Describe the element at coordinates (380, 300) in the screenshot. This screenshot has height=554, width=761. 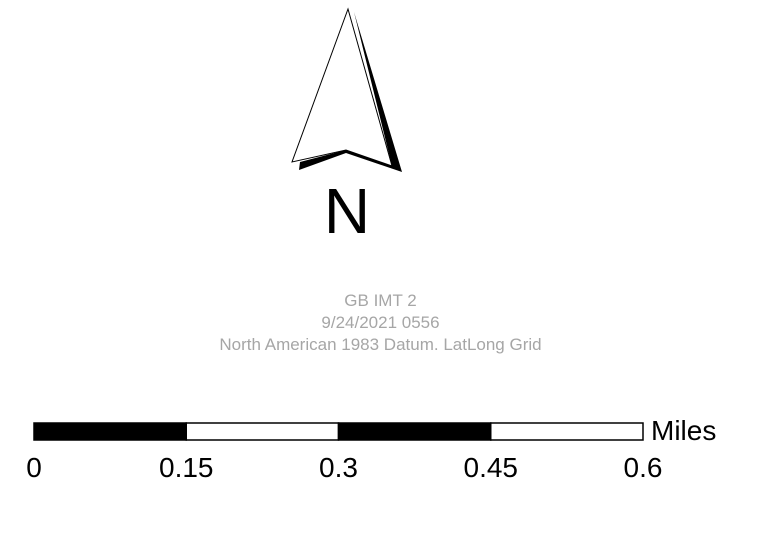
I see `map-title: GB IMT 2` at that location.